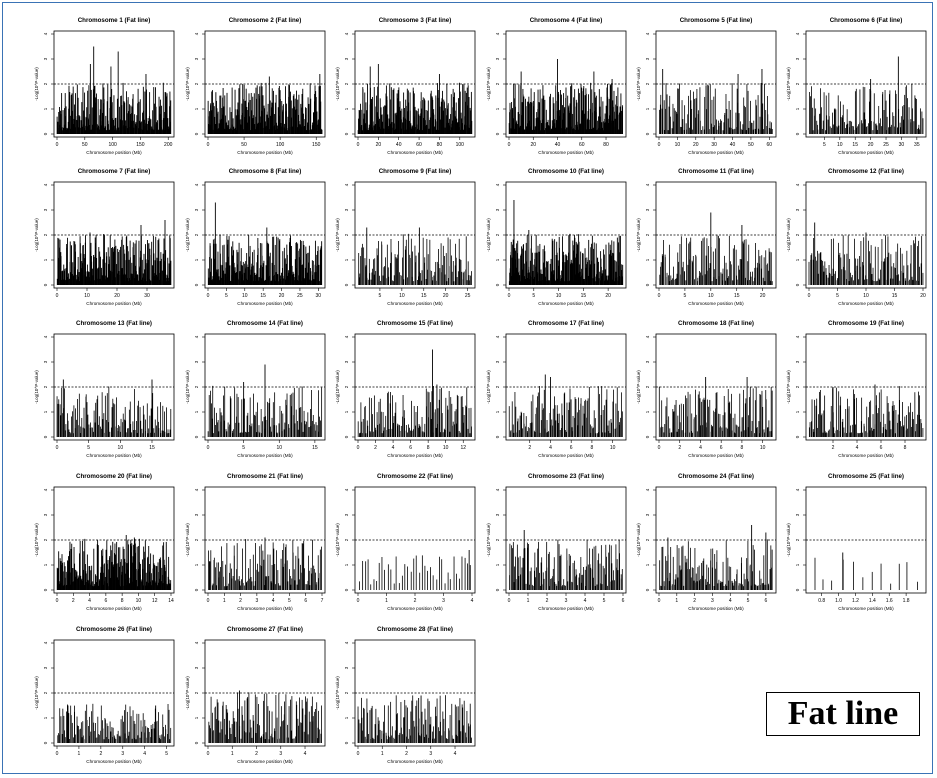 The height and width of the screenshot is (778, 937). I want to click on panel-title: Chromosome 7 (Fat line), so click(114, 171).